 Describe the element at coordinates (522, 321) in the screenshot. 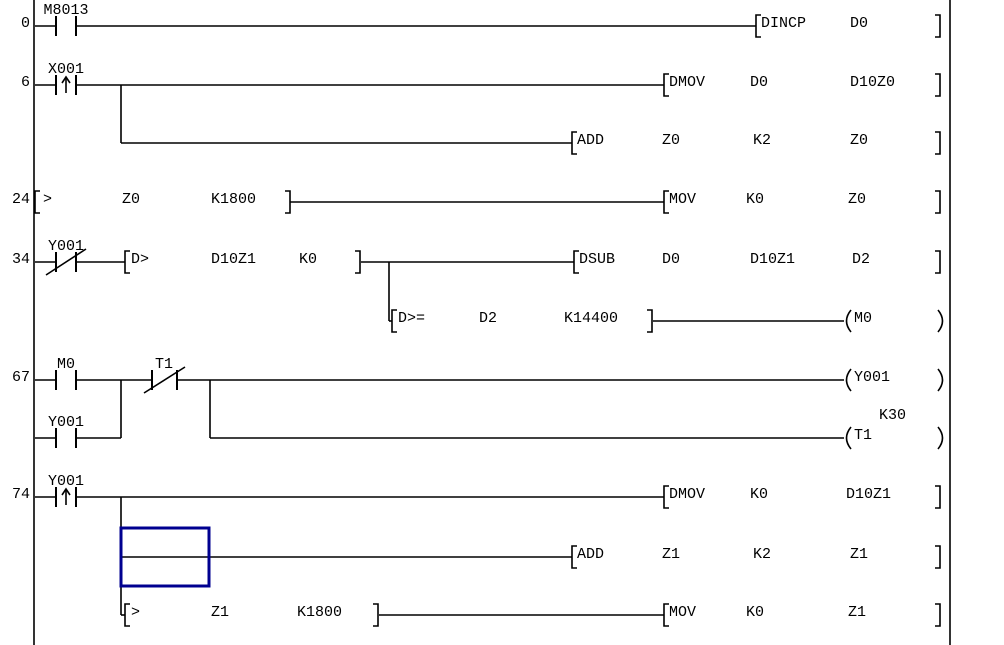

I see `compare-dge-cell` at that location.